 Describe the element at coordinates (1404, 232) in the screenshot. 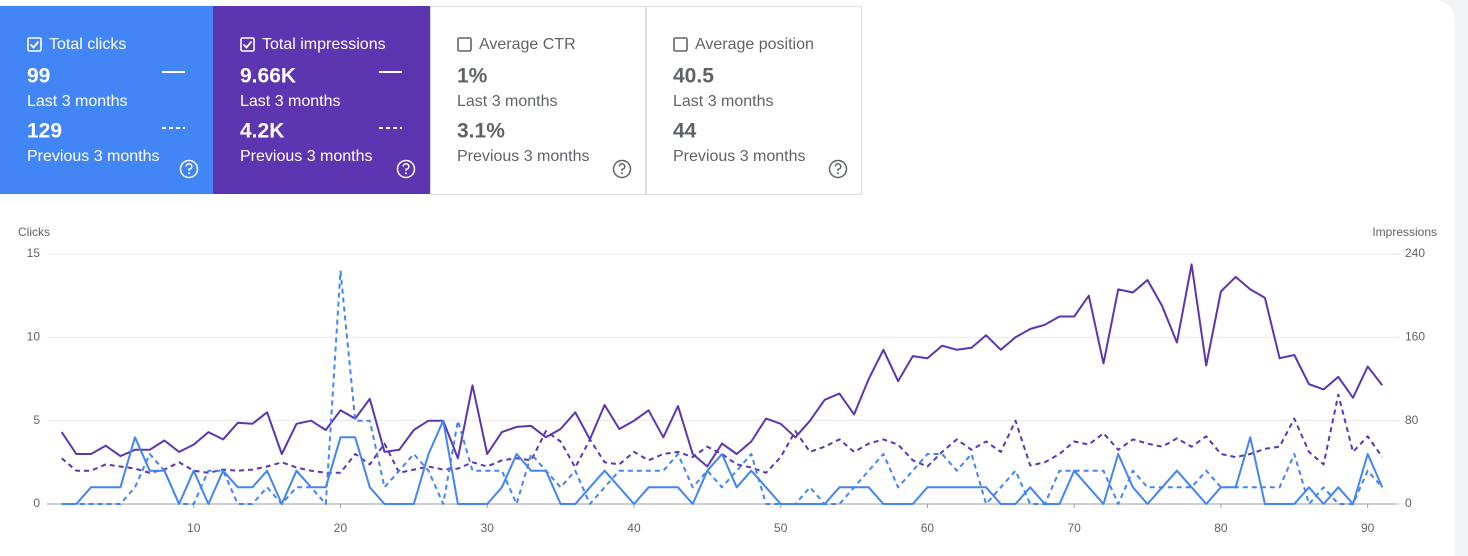

I see `y2-axis-label: Impressions` at that location.